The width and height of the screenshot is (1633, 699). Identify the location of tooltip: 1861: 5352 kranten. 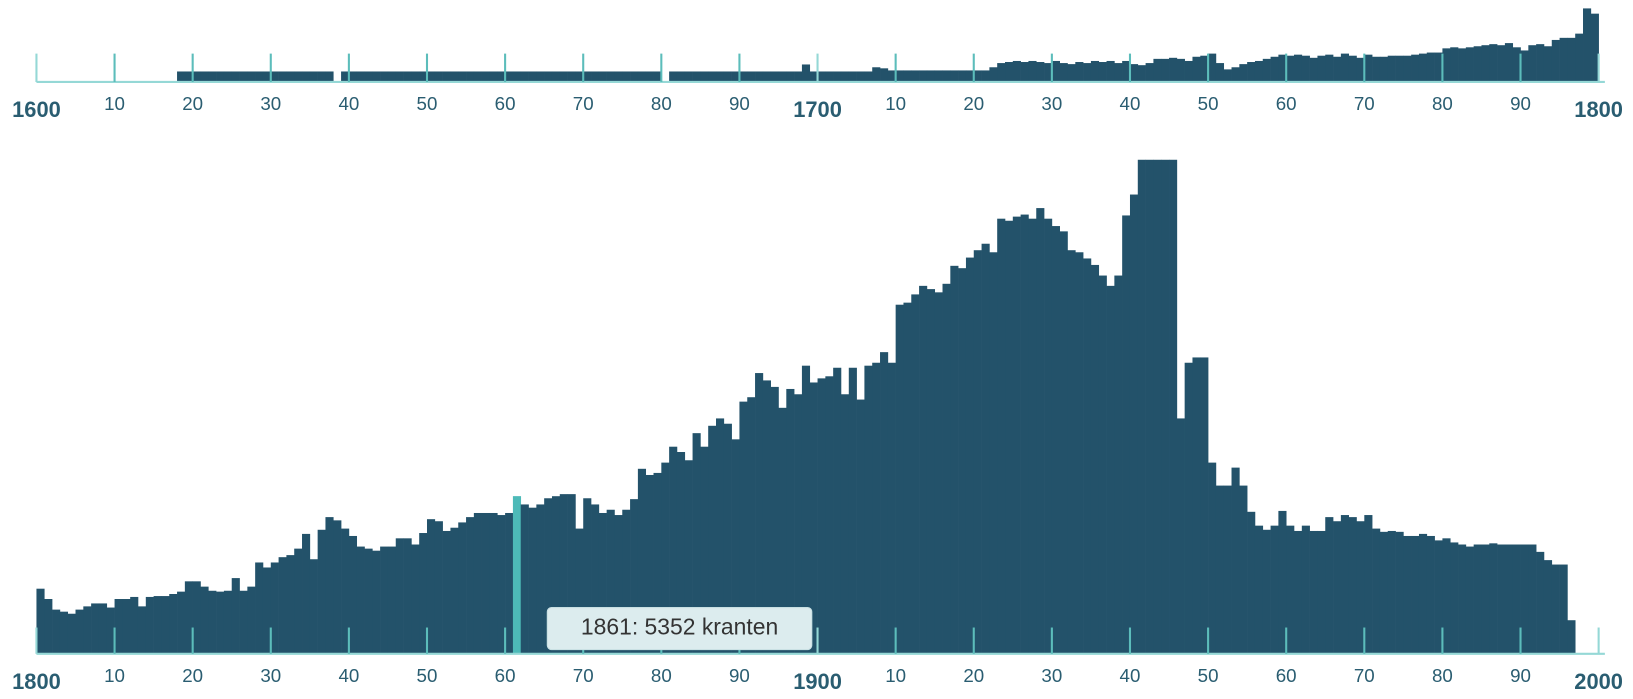
(679, 629).